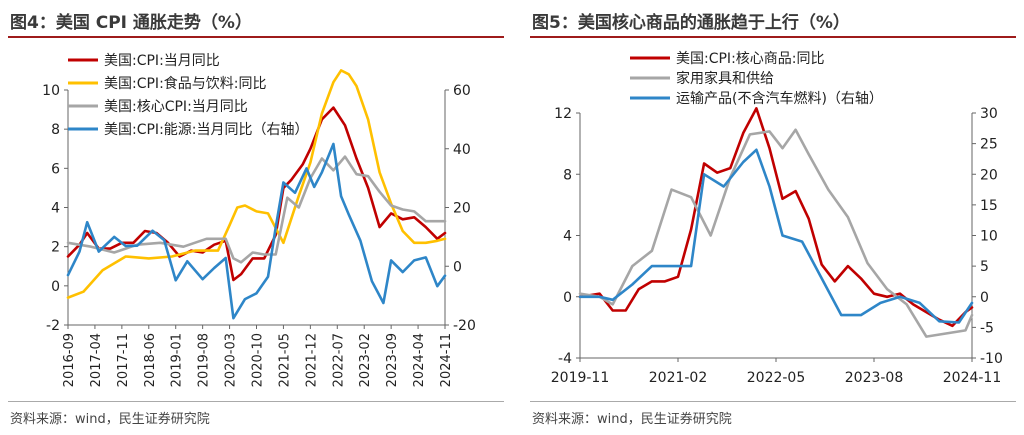  I want to click on y-tick-label-right: 25, so click(989, 145).